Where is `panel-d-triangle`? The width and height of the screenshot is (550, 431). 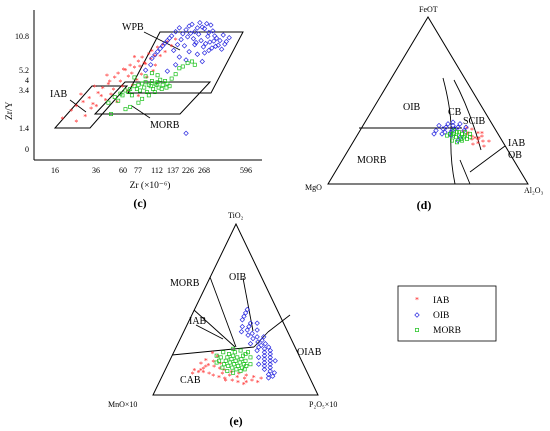 panel-d-triangle is located at coordinates (428, 100).